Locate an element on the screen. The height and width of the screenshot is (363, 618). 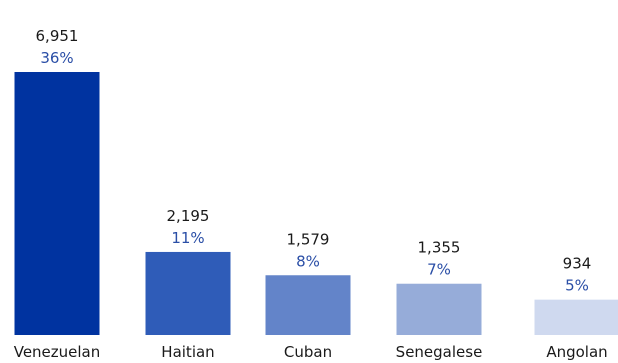
category-label-cuban: Cuban is located at coordinates (308, 352).